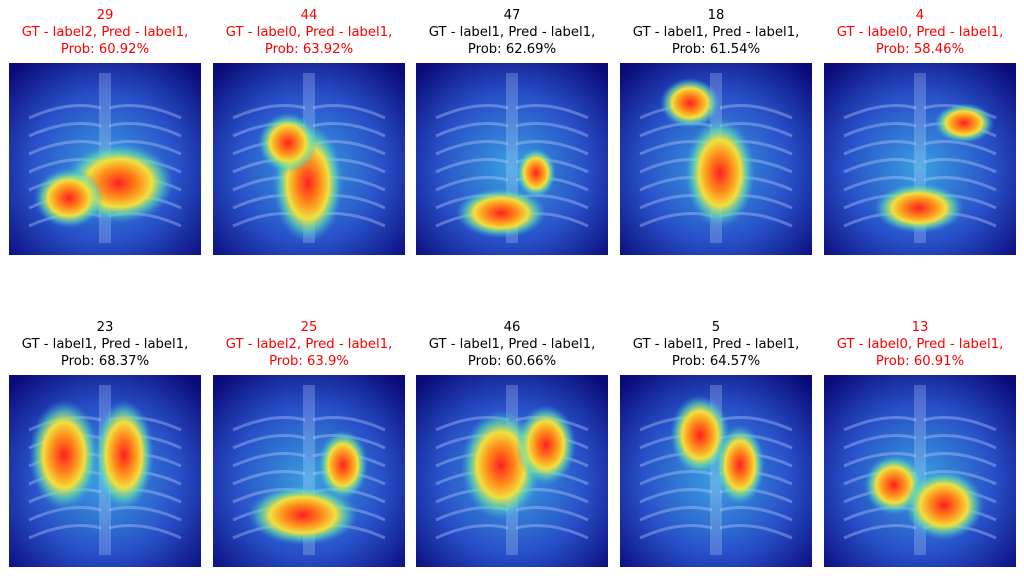 This screenshot has width=1024, height=576. I want to click on caption-line2: Prob: 62.69%, so click(512, 49).